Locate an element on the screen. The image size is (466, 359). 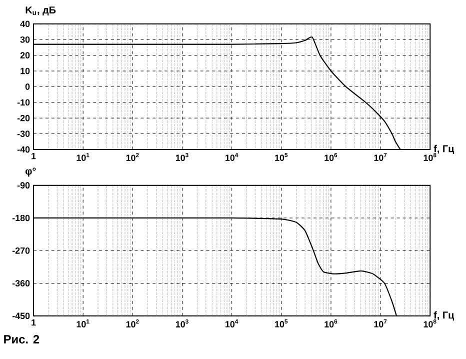
y-tick-label: 10 is located at coordinates (25, 71).